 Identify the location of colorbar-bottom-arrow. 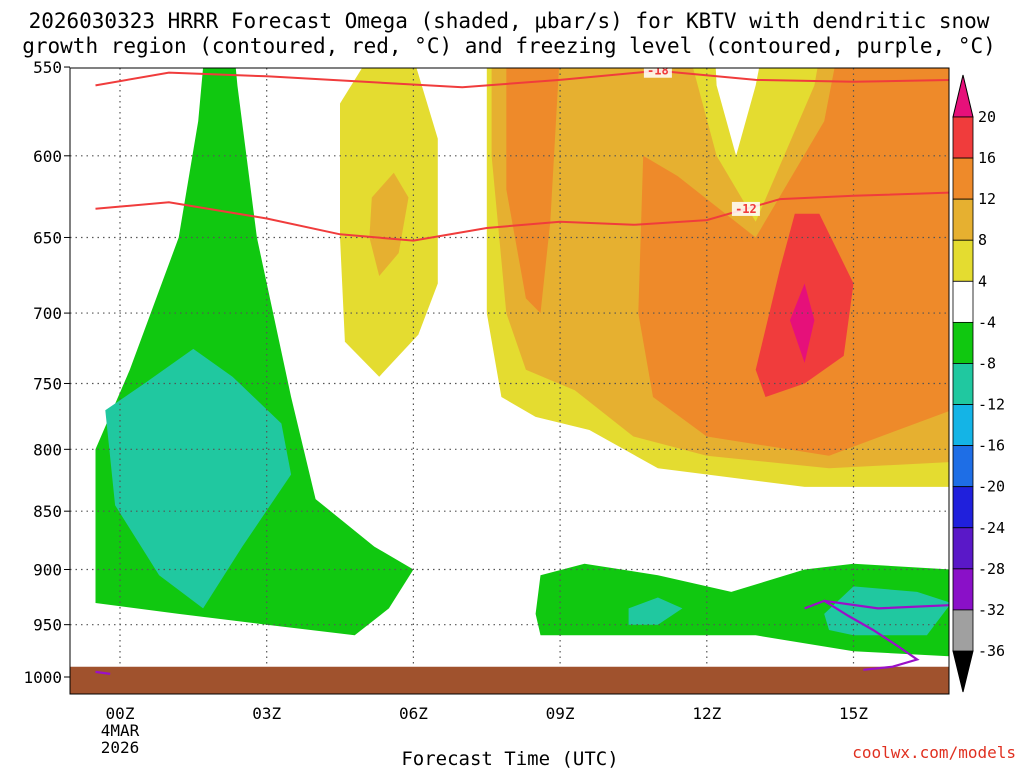
(963, 671).